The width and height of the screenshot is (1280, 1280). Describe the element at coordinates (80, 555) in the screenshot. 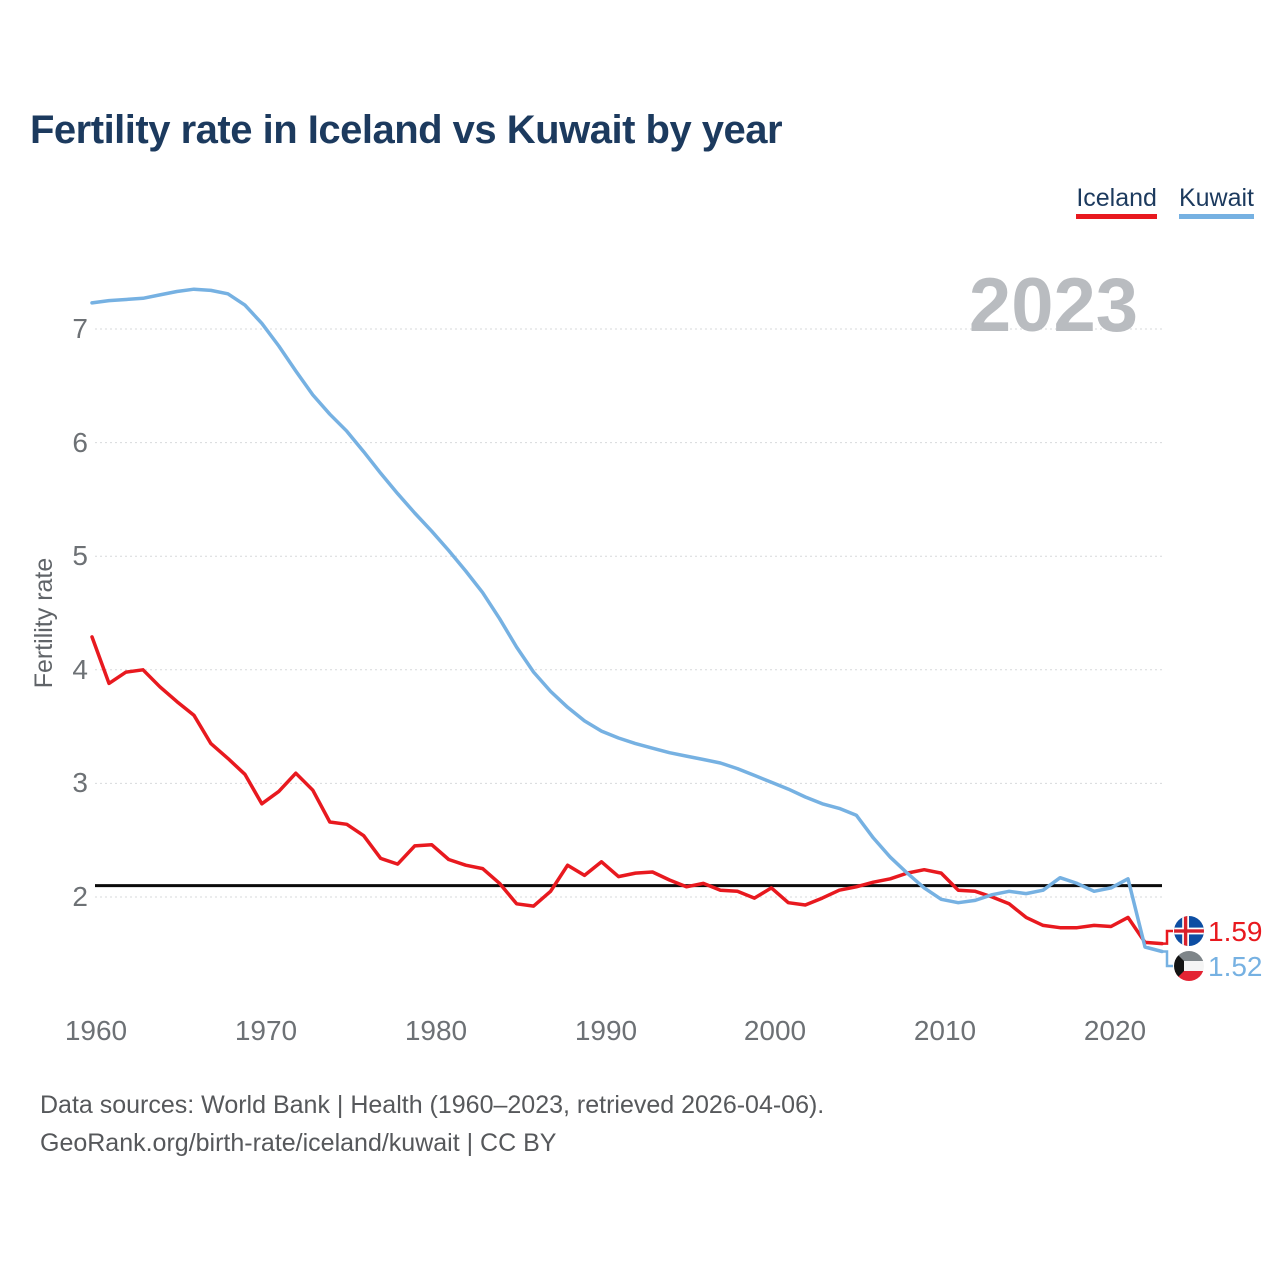

I see `y-tick-label: 5` at that location.